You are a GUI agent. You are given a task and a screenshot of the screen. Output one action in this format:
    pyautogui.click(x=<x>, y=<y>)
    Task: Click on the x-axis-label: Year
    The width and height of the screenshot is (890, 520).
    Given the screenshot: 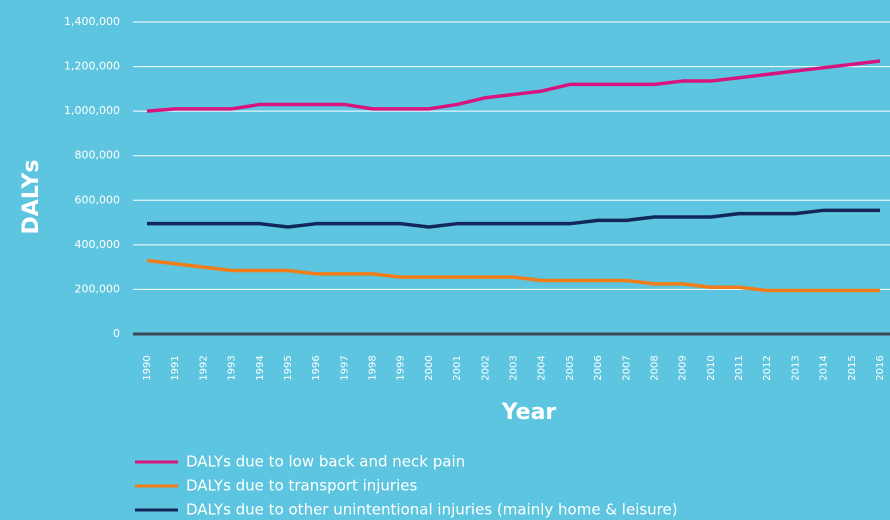 What is the action you would take?
    pyautogui.click(x=529, y=412)
    